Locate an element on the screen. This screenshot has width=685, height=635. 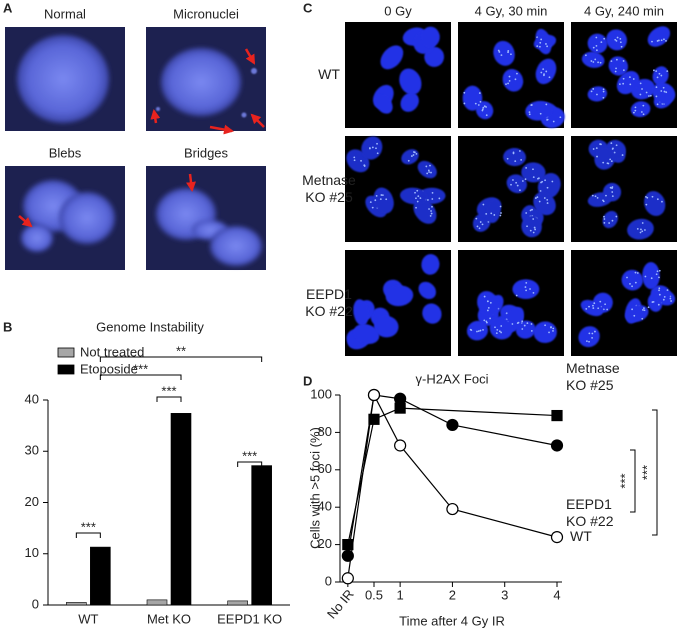
micronucleus is located at coordinates (158, 109).